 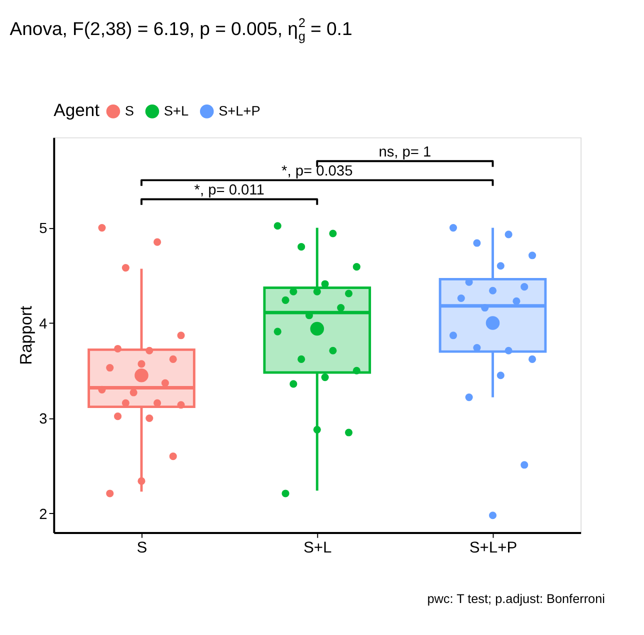 What do you see at coordinates (43, 514) in the screenshot?
I see `y-tick-label: 2` at bounding box center [43, 514].